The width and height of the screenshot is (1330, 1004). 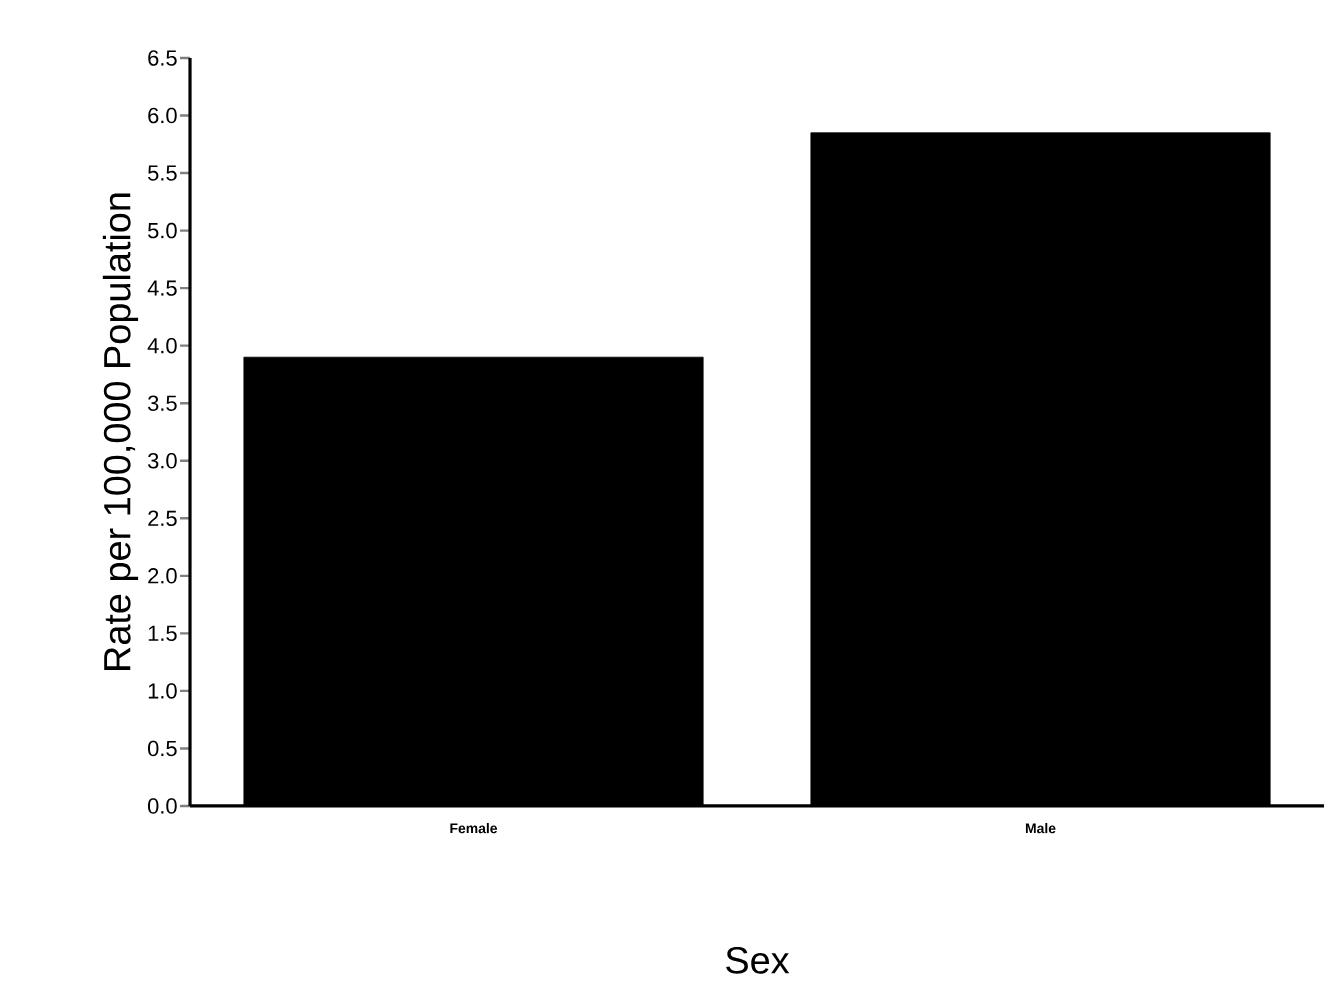 What do you see at coordinates (758, 960) in the screenshot?
I see `x-axis-title: Sex` at bounding box center [758, 960].